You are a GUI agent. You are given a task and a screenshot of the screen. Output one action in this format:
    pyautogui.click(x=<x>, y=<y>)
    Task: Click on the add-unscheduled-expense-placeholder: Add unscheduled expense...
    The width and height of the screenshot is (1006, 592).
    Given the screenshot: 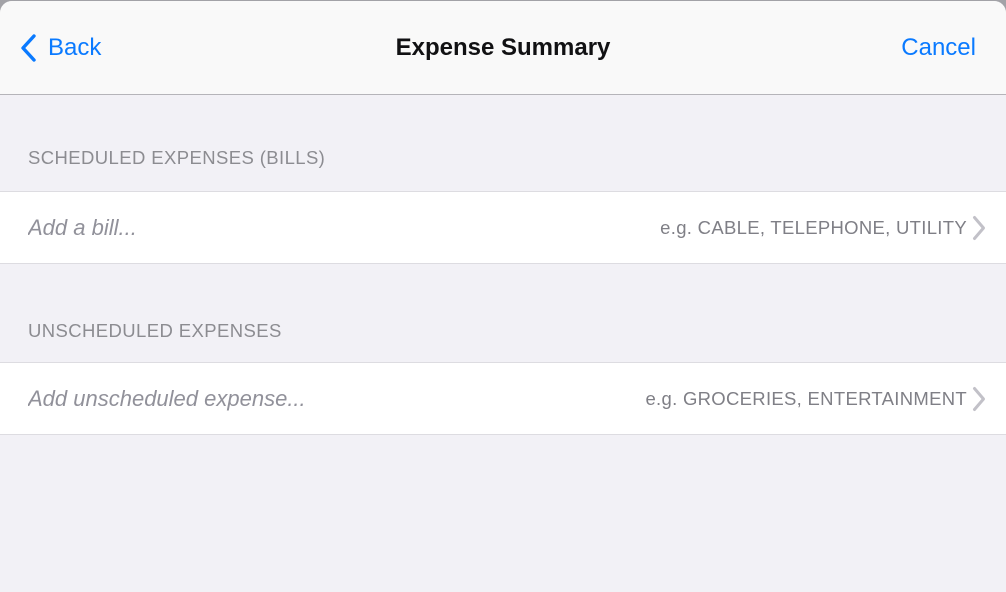 What is the action you would take?
    pyautogui.click(x=167, y=398)
    